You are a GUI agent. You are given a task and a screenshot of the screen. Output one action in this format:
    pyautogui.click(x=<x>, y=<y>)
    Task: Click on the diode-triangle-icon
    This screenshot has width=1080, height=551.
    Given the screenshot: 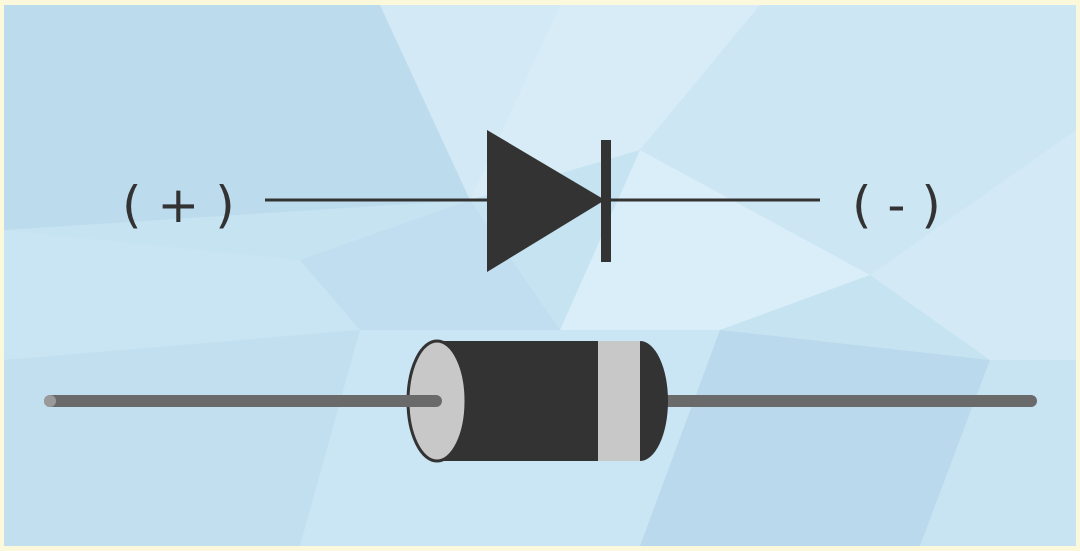 What is the action you would take?
    pyautogui.click(x=546, y=201)
    